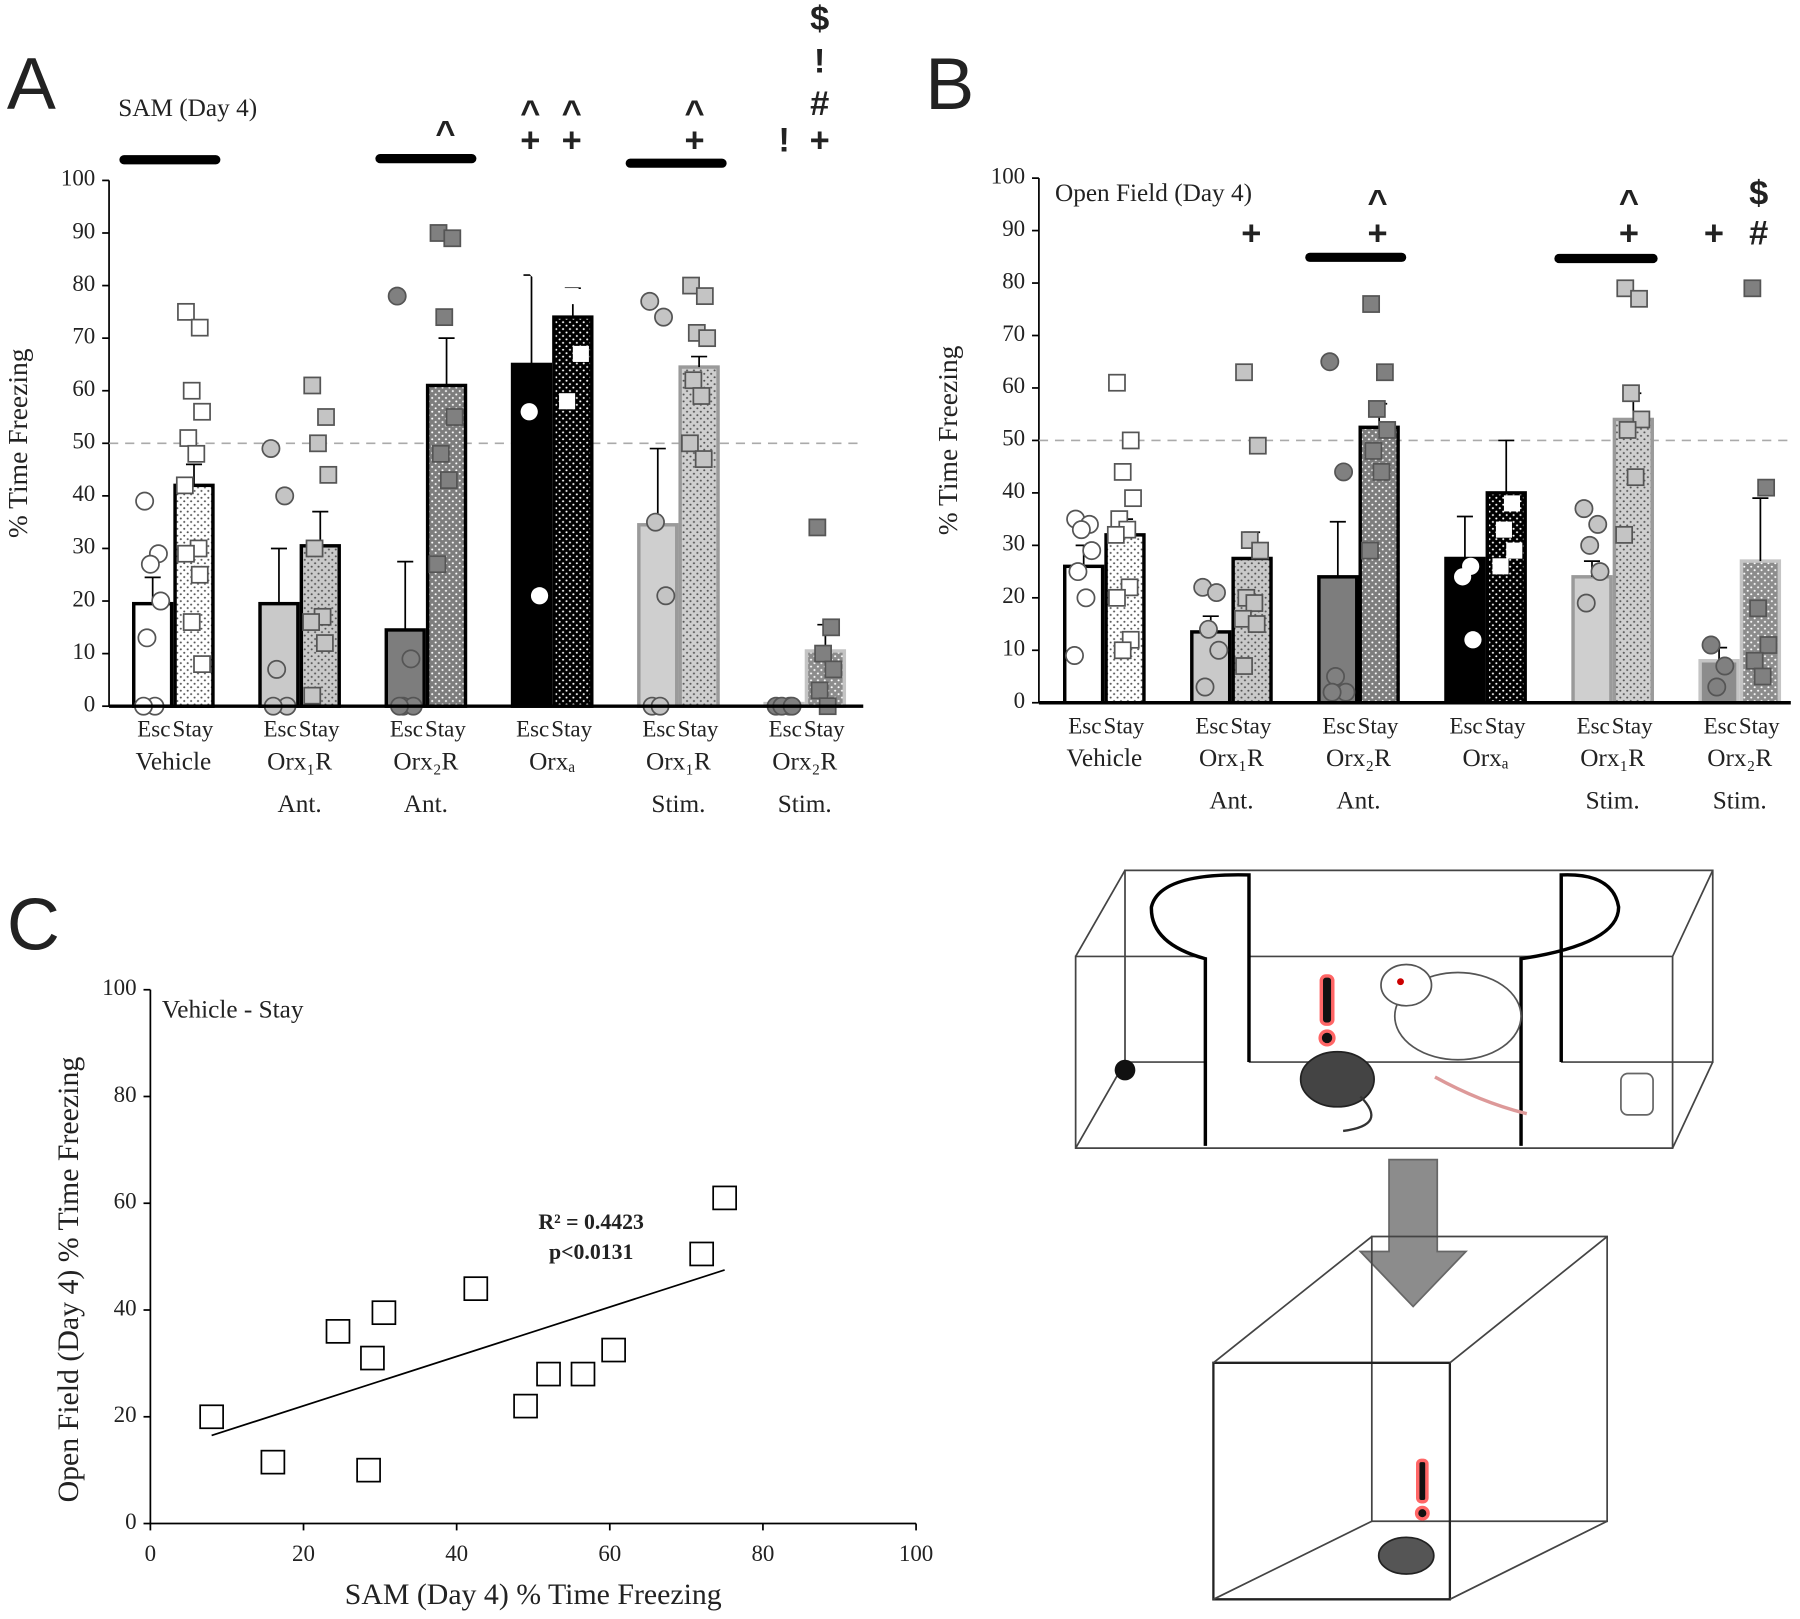  Describe the element at coordinates (1013, 438) in the screenshot. I see `y-tick-label: 50` at that location.